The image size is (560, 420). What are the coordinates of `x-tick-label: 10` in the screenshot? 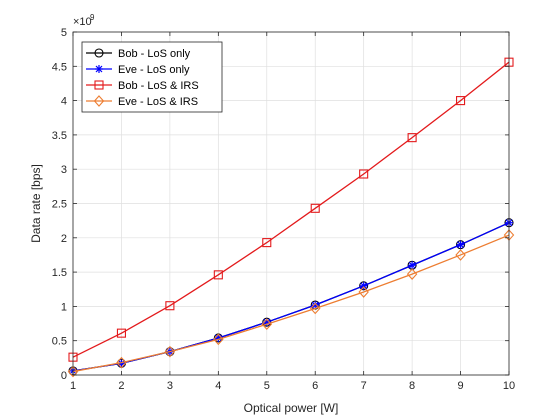 It's located at (509, 386).